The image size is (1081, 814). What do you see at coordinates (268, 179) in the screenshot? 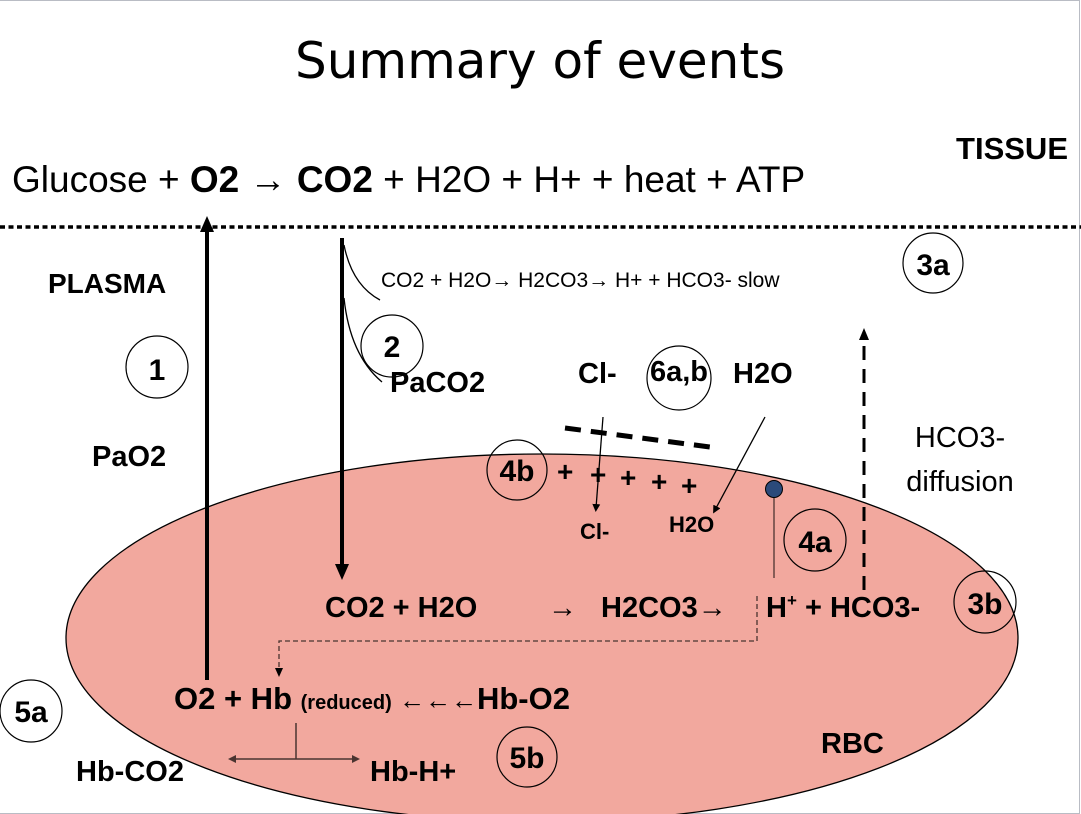
I see `eq-arrow: →` at bounding box center [268, 179].